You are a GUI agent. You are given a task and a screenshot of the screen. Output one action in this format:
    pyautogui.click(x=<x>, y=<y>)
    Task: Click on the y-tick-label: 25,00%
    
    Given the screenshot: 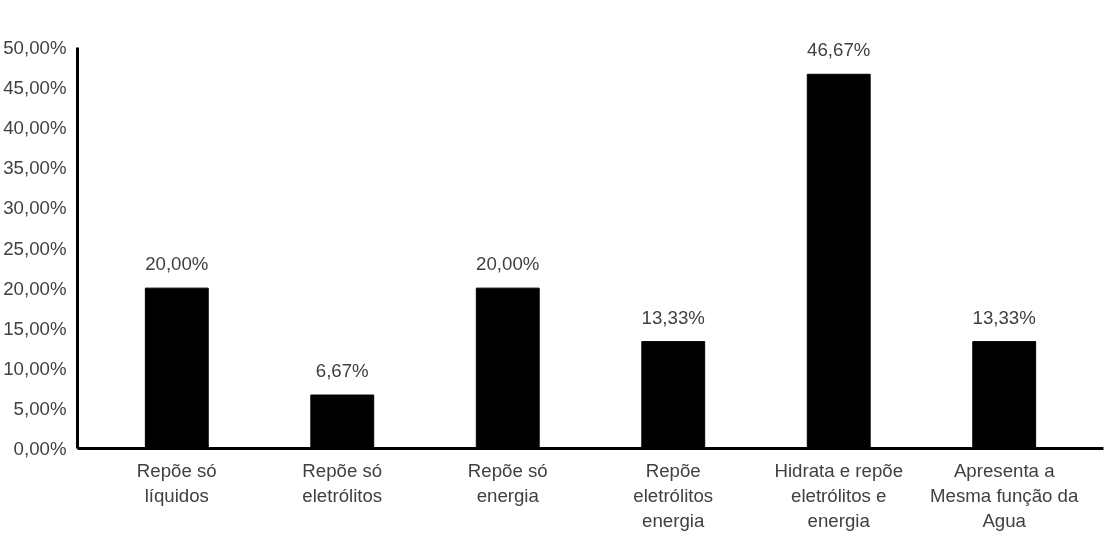 What is the action you would take?
    pyautogui.click(x=35, y=248)
    